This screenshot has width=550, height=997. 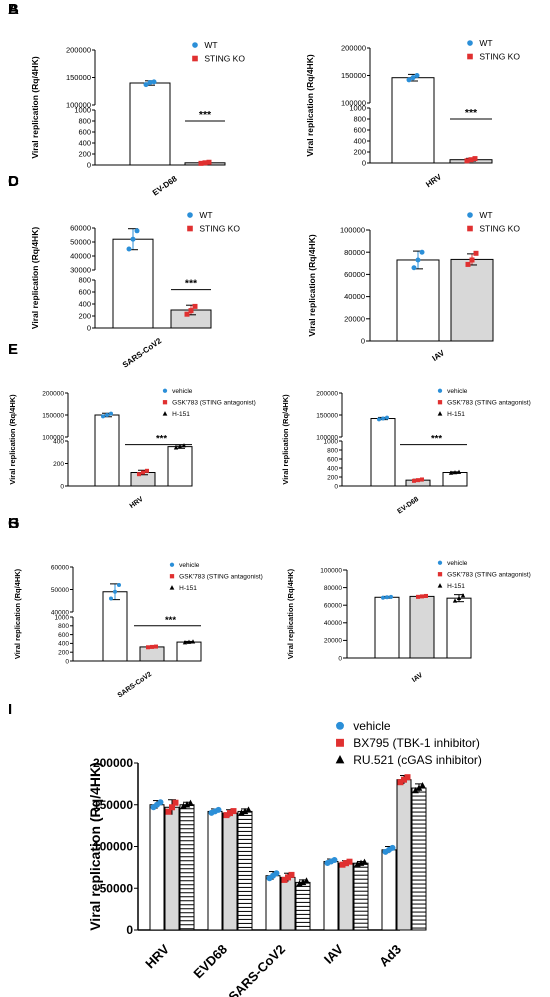 I want to click on panel-letter: F, so click(x=12, y=349).